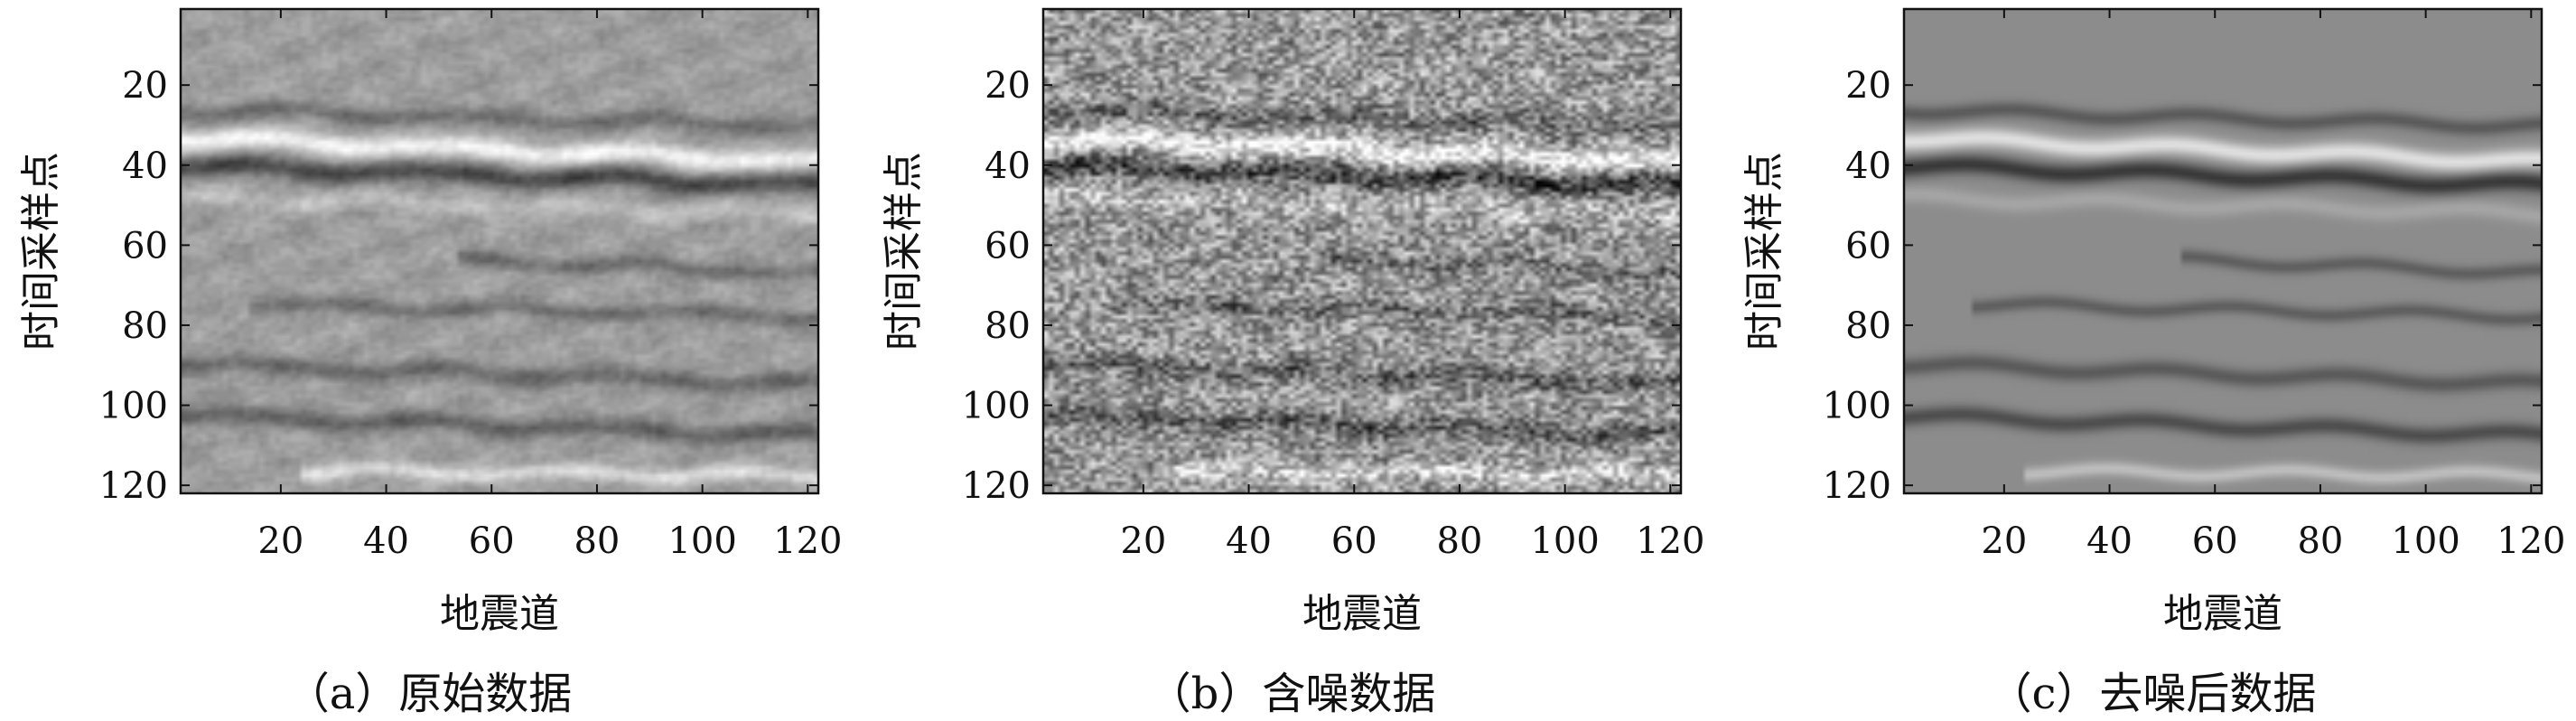  What do you see at coordinates (1291, 694) in the screenshot?
I see `caption-noisy: （b）含噪数据` at bounding box center [1291, 694].